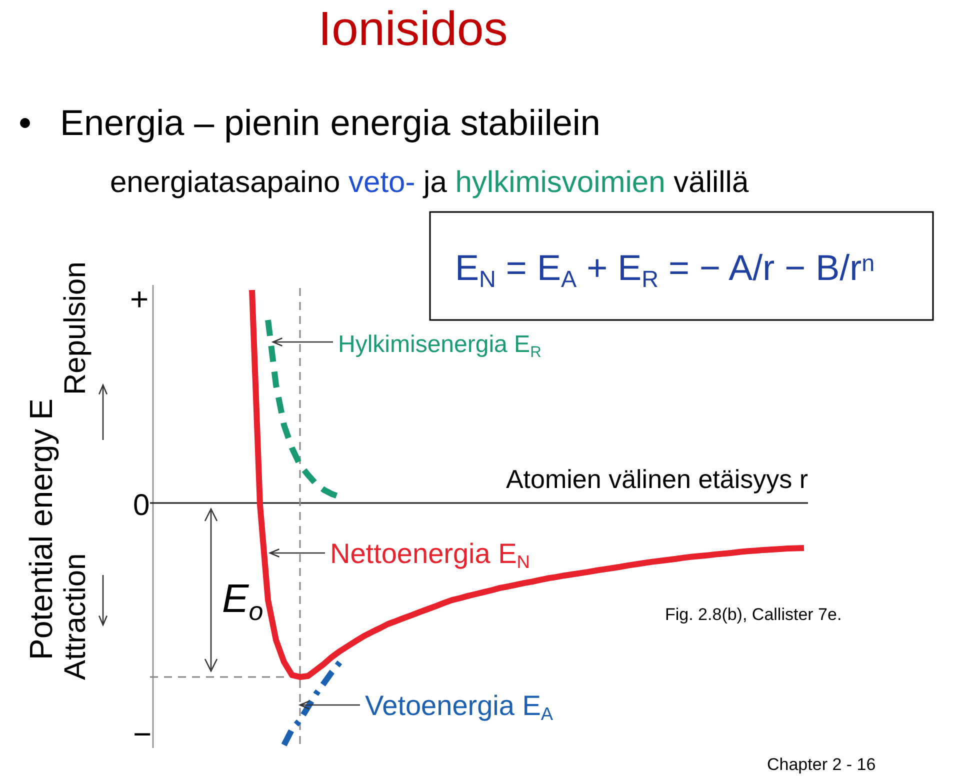 This screenshot has width=960, height=778. Describe the element at coordinates (665, 269) in the screenshot. I see `annotation: E$_{N}$ = E$_{A}$ + E$_{R}$ = − A/r − B/r$^{n}$` at that location.